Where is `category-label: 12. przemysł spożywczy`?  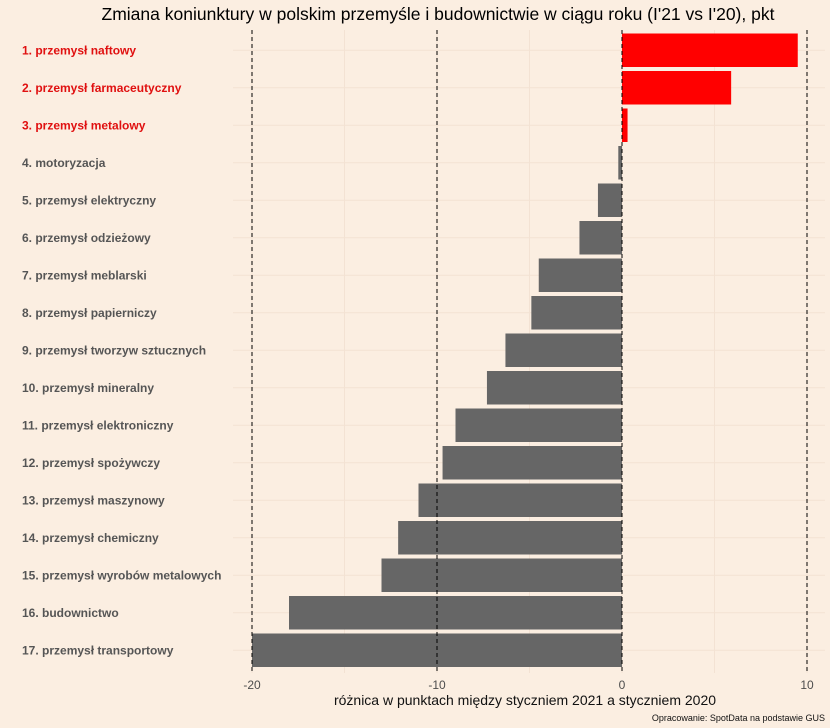
category-label: 12. przemysł spożywczy is located at coordinates (91, 463).